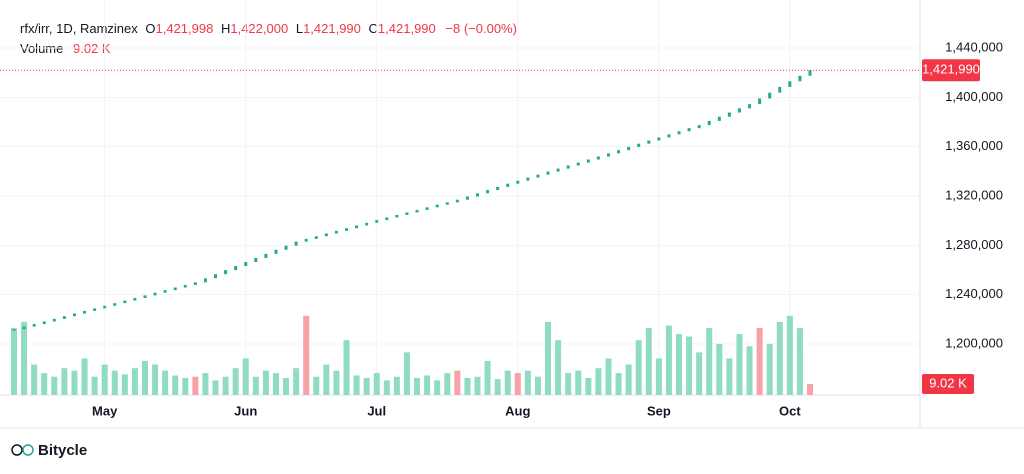 Image resolution: width=1024 pixels, height=474 pixels. What do you see at coordinates (105, 410) in the screenshot?
I see `x-tick-label: May` at bounding box center [105, 410].